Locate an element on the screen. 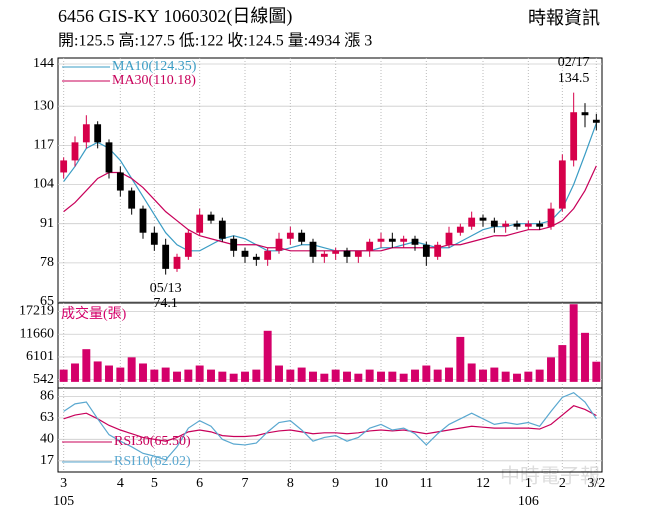 This screenshot has width=656, height=525. y-tick-label: 6101 is located at coordinates (40, 356).